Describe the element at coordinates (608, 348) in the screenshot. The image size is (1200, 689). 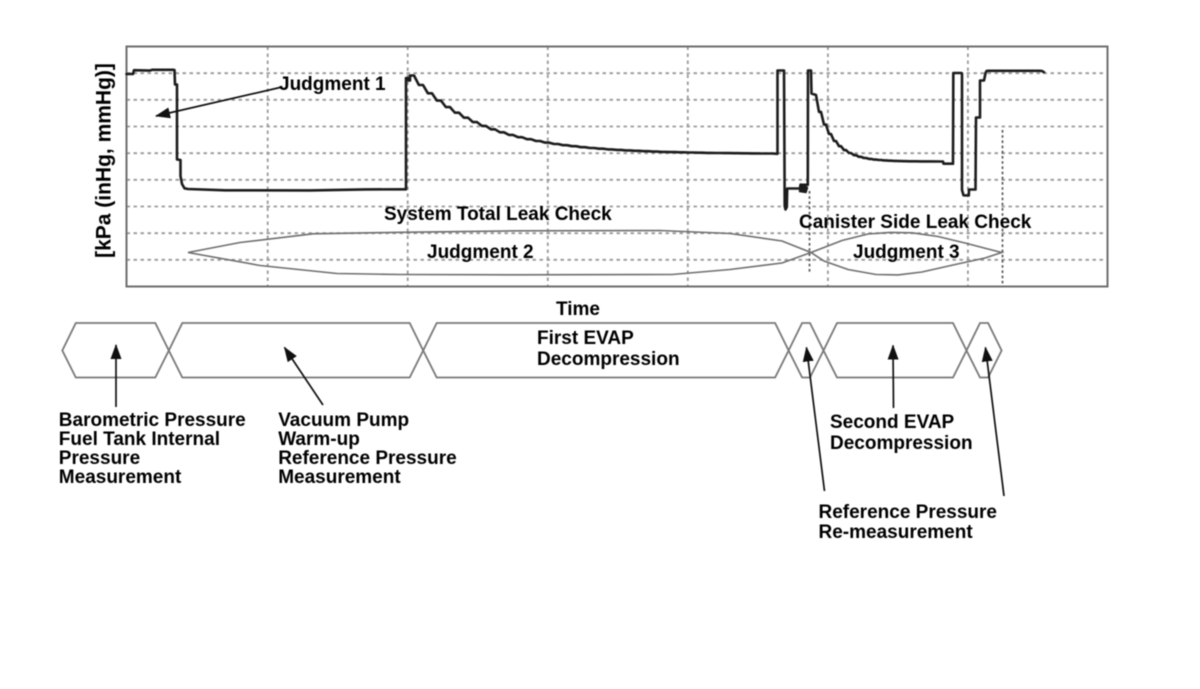
I see `first-evap-decompression-label: First EVAP Decompression` at that location.